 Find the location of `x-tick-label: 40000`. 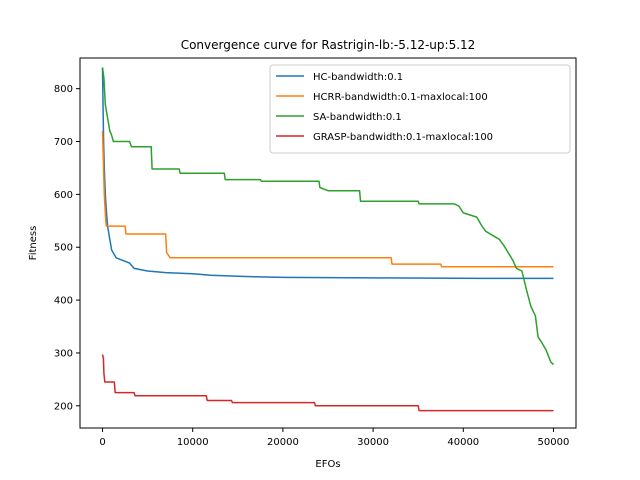

x-tick-label: 40000 is located at coordinates (463, 442).